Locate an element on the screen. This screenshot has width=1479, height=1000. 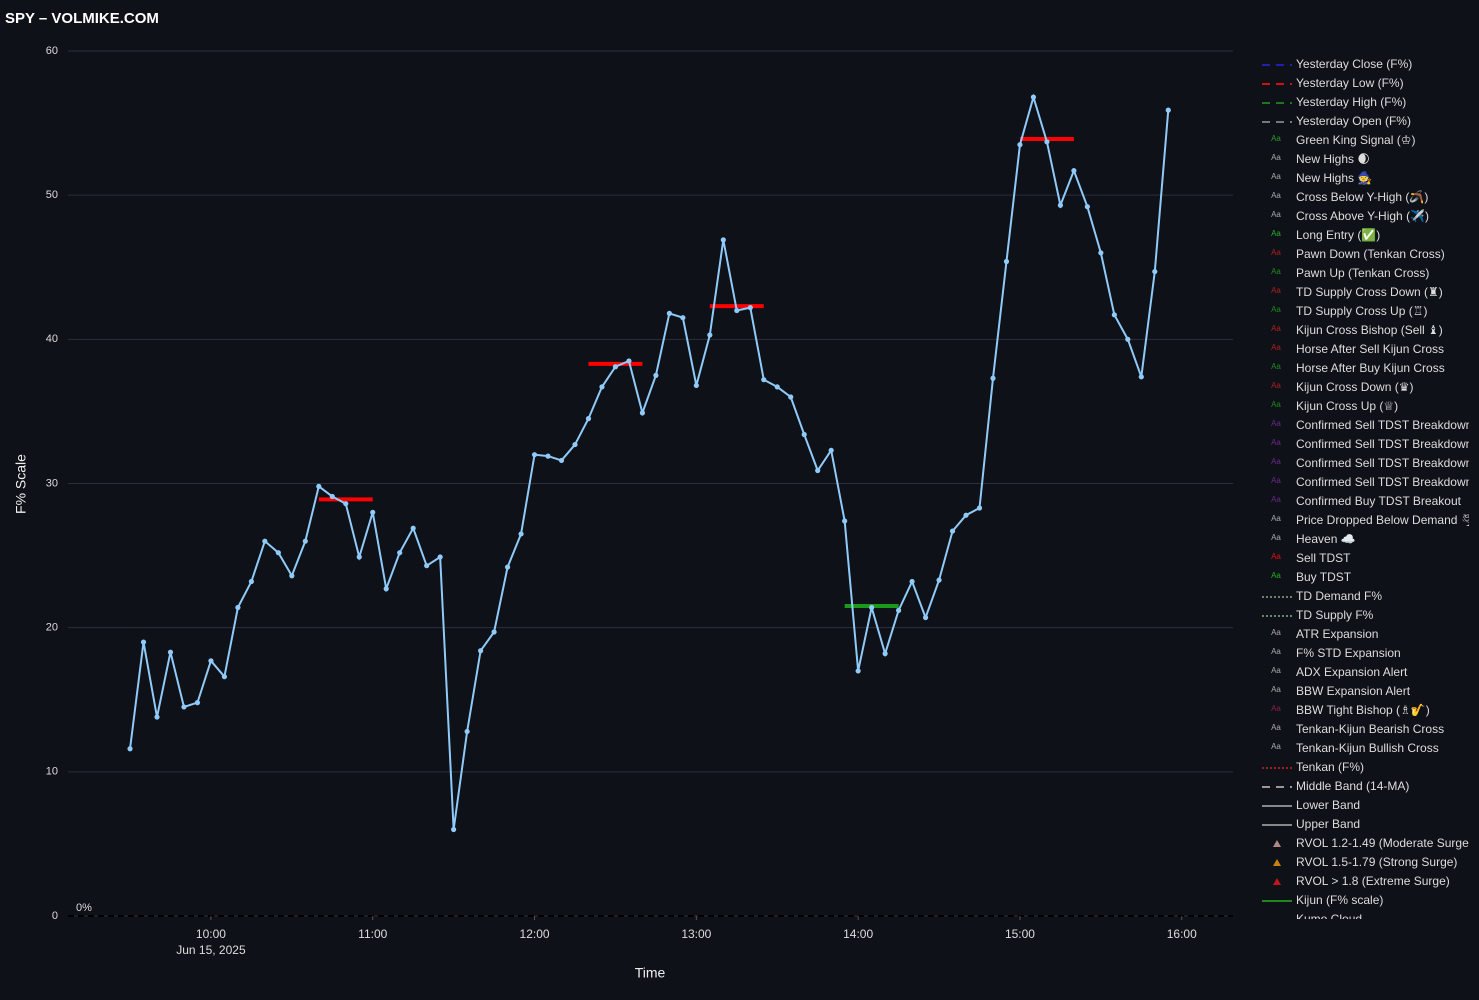
legend-label: RVOL 1.5-1.79 (Strong Surge) is located at coordinates (1376, 862).